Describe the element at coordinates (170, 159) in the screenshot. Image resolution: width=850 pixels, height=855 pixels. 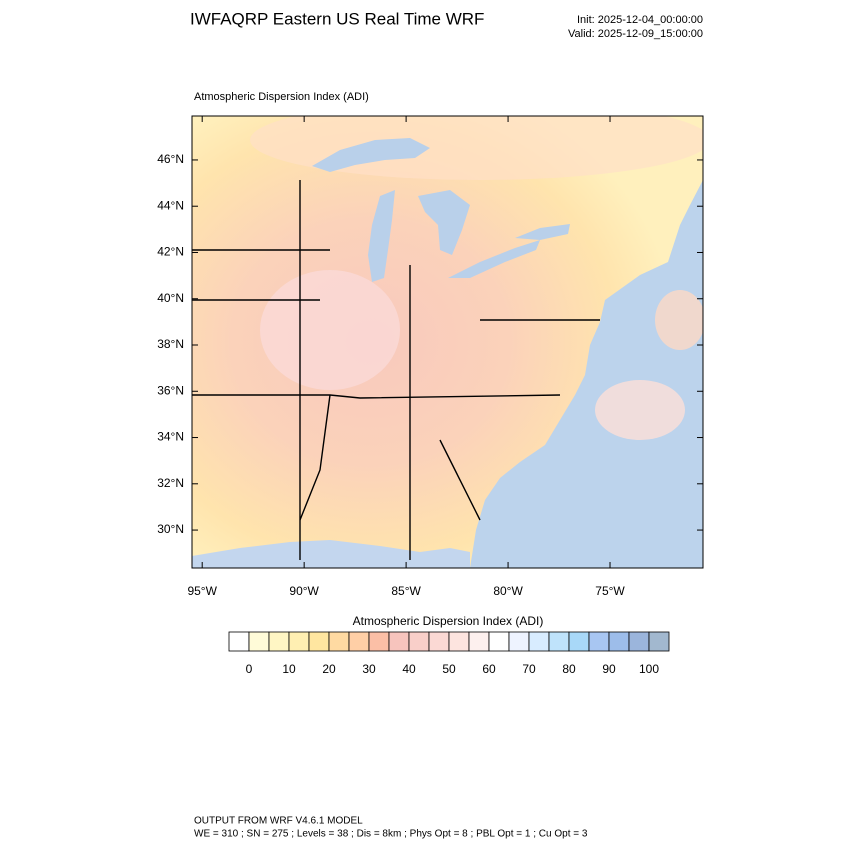
I see `lat-label: 46°N` at that location.